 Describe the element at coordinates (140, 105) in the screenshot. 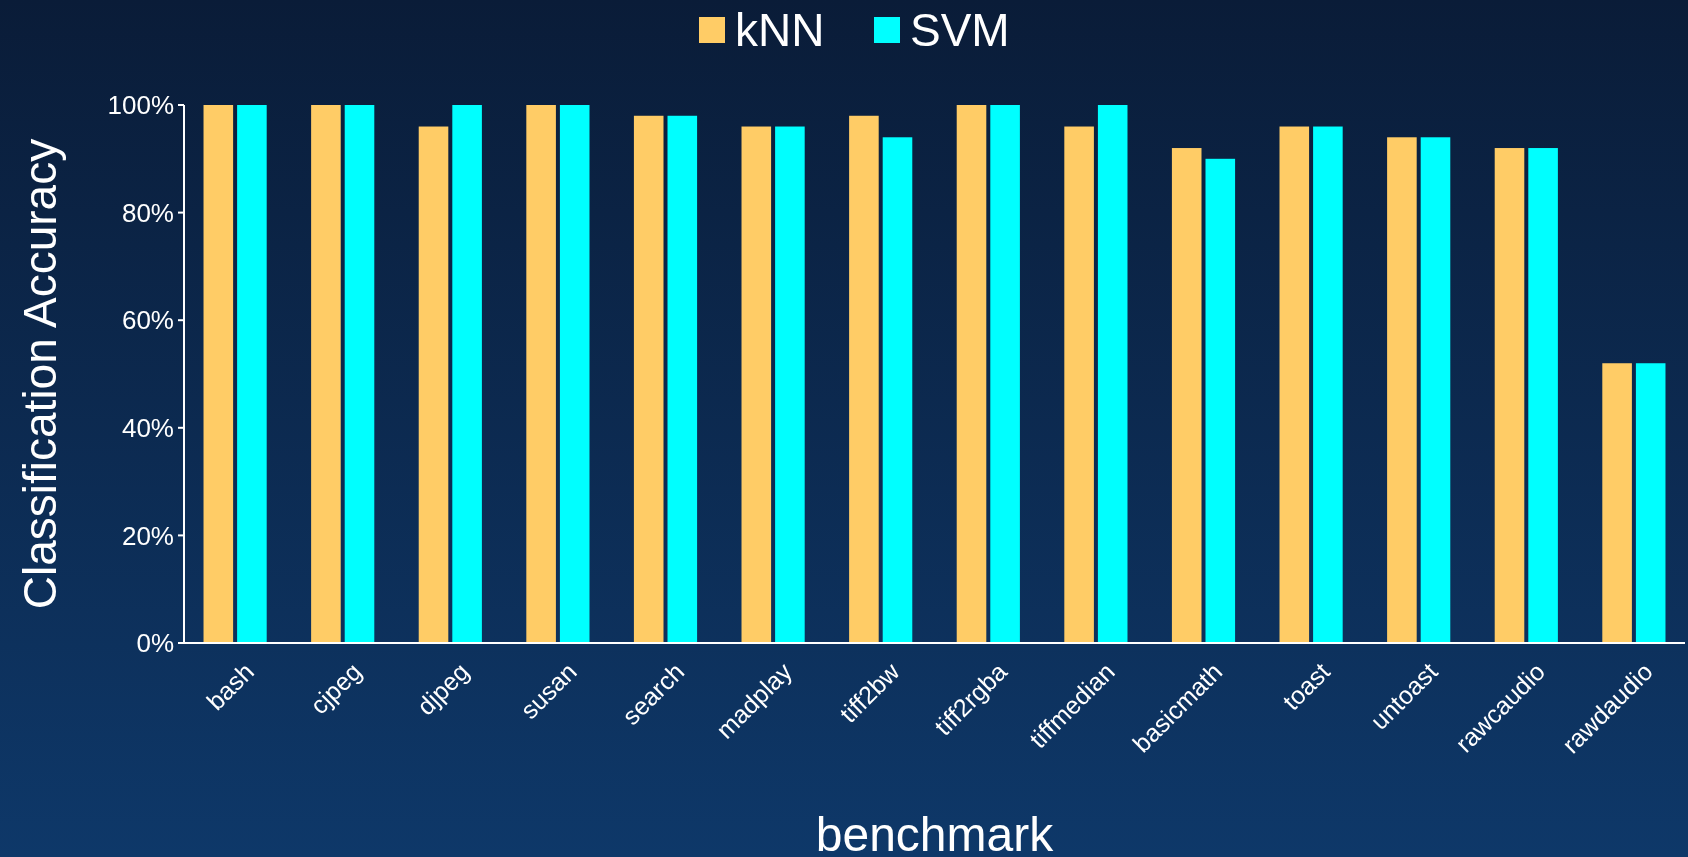

I see `y-tick-label: 100%` at that location.